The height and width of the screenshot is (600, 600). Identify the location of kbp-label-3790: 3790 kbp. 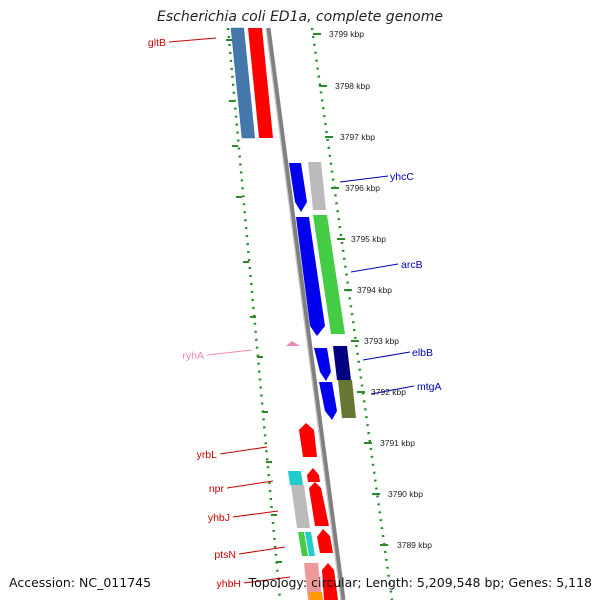
(405, 494).